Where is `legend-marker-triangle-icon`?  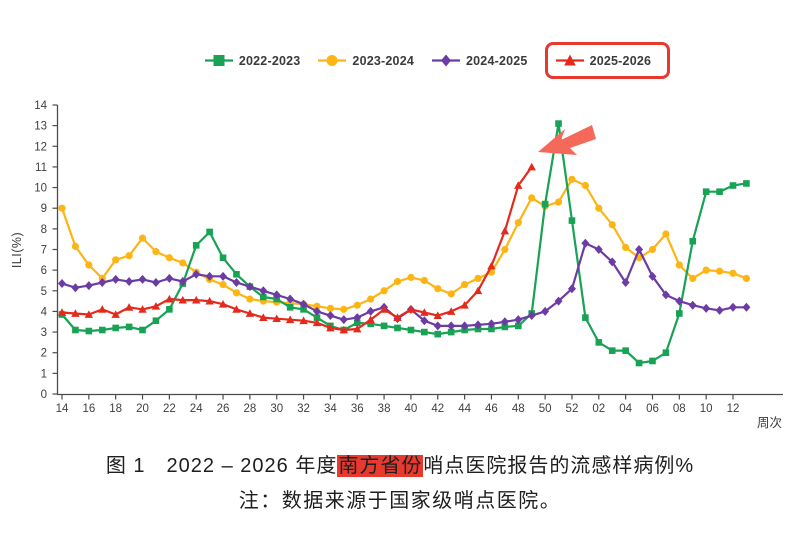
legend-marker-triangle-icon is located at coordinates (569, 60).